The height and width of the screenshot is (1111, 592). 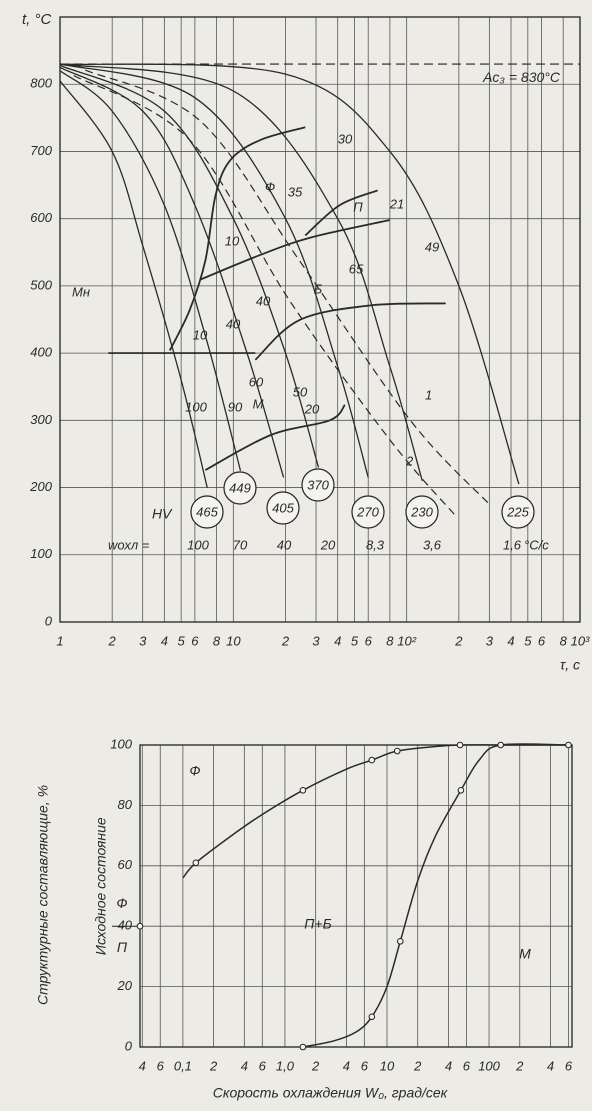 What do you see at coordinates (312, 408) in the screenshot?
I see `region-annotation: 20` at bounding box center [312, 408].